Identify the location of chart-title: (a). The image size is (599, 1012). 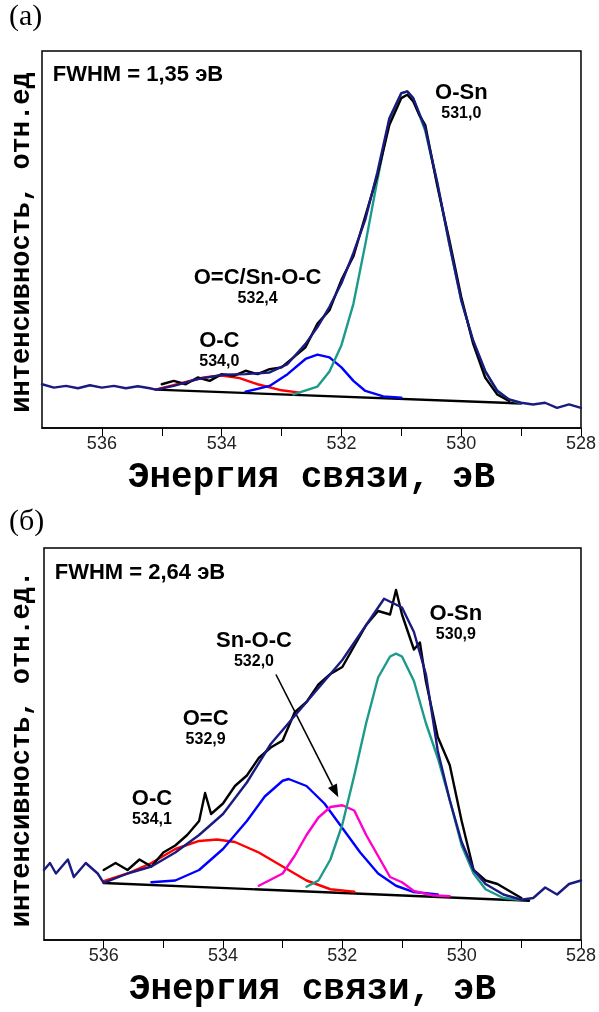
(26, 16).